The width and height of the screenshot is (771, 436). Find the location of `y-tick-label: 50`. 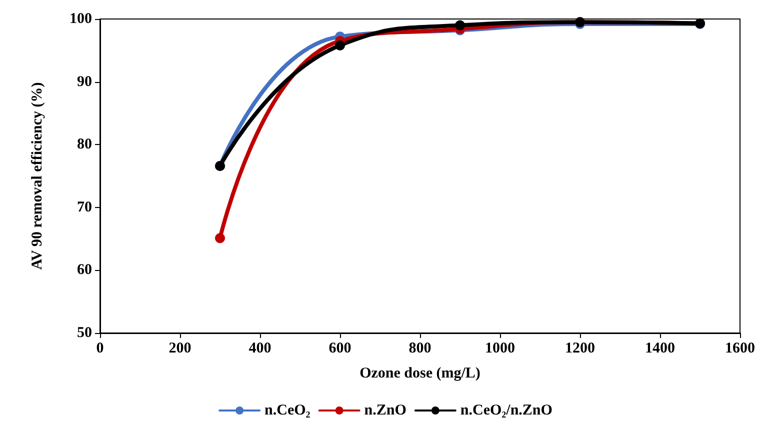

y-tick-label: 50 is located at coordinates (84, 333).